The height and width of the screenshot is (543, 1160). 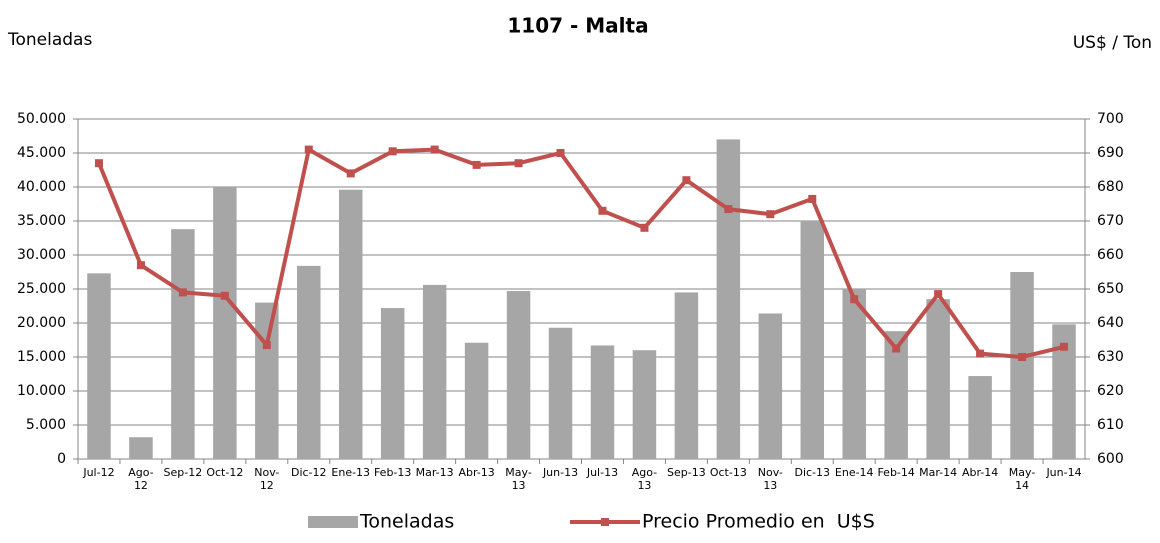 What do you see at coordinates (1110, 187) in the screenshot?
I see `y2-tick-label: 680` at bounding box center [1110, 187].